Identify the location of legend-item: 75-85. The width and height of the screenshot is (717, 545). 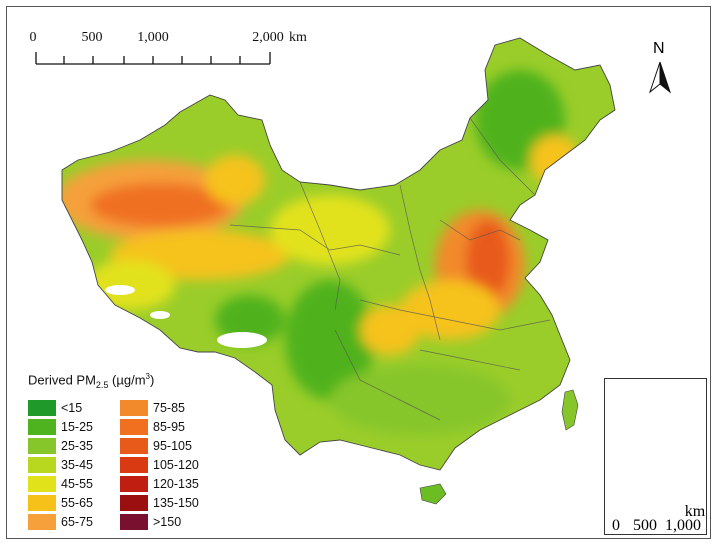
(159, 407).